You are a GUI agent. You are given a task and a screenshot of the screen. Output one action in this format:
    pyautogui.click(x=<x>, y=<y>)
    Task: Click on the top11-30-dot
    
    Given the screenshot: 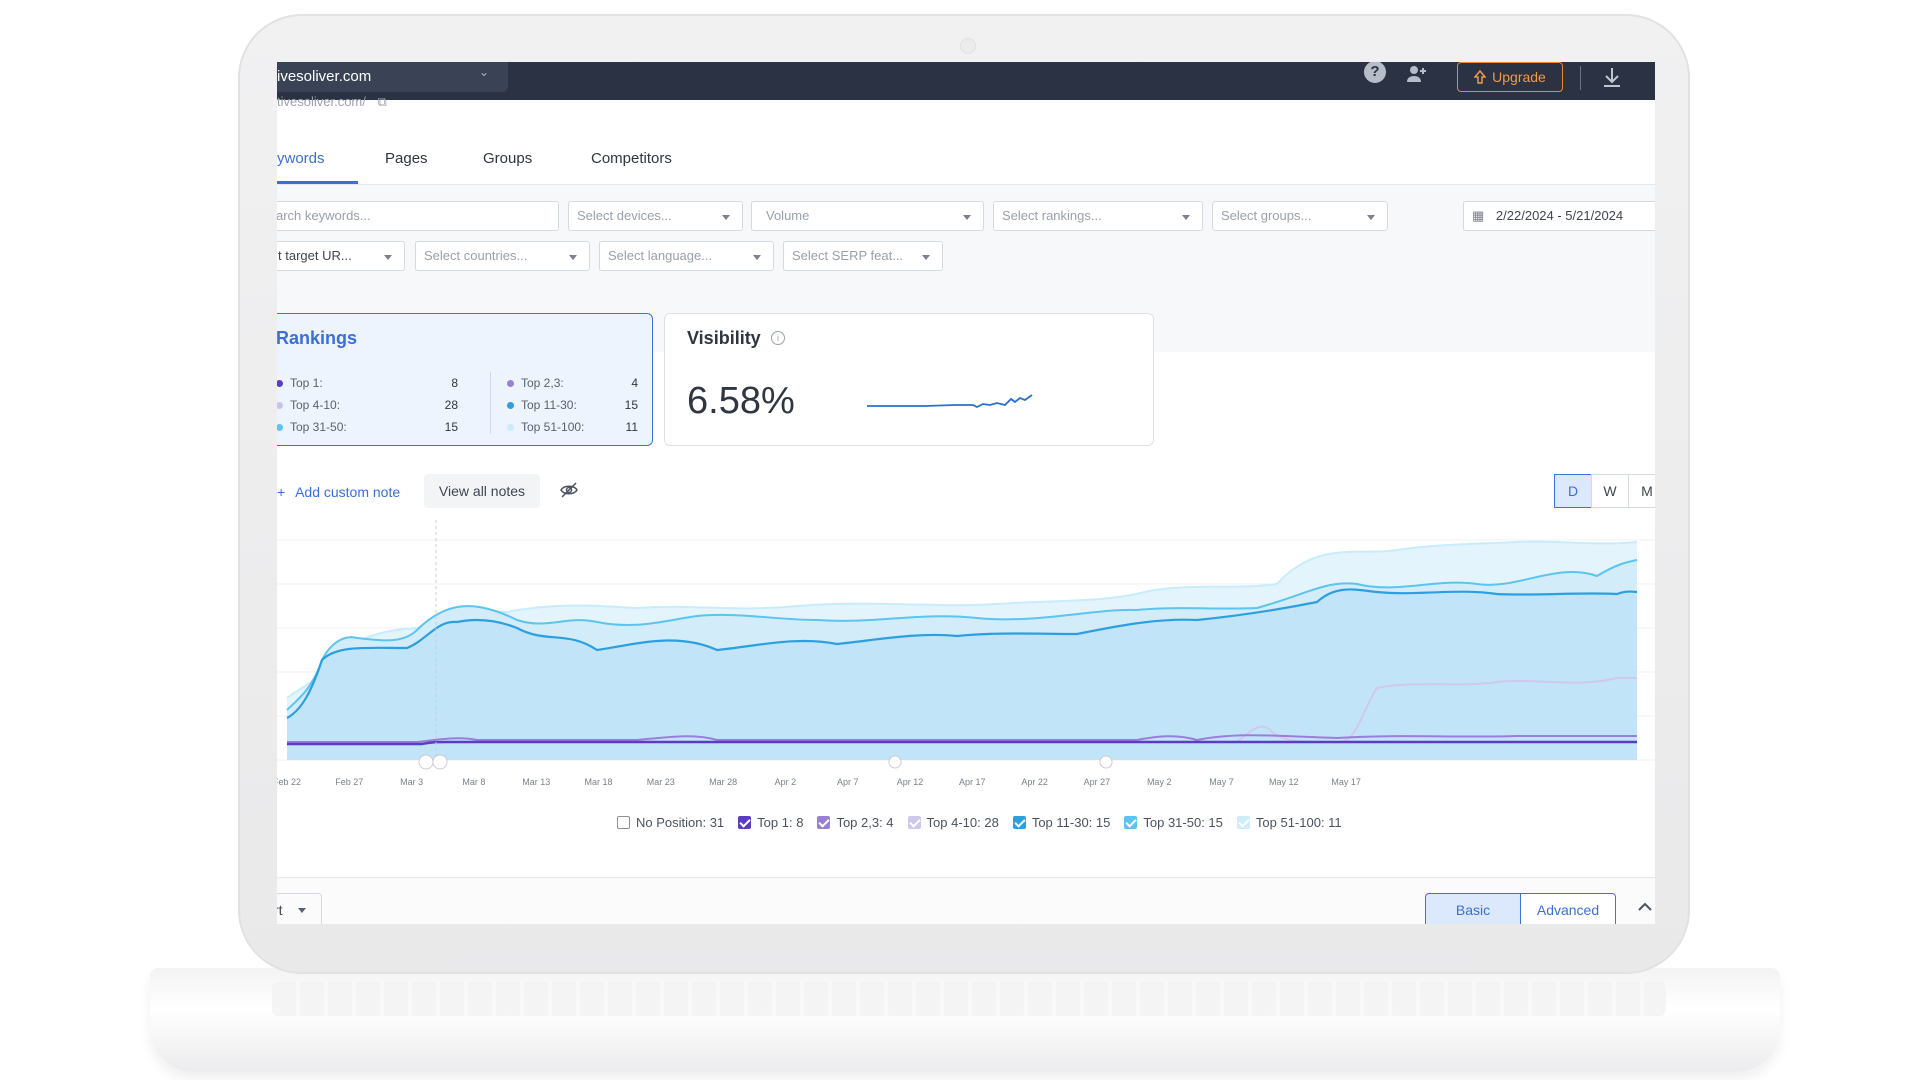 What is the action you would take?
    pyautogui.click(x=510, y=405)
    